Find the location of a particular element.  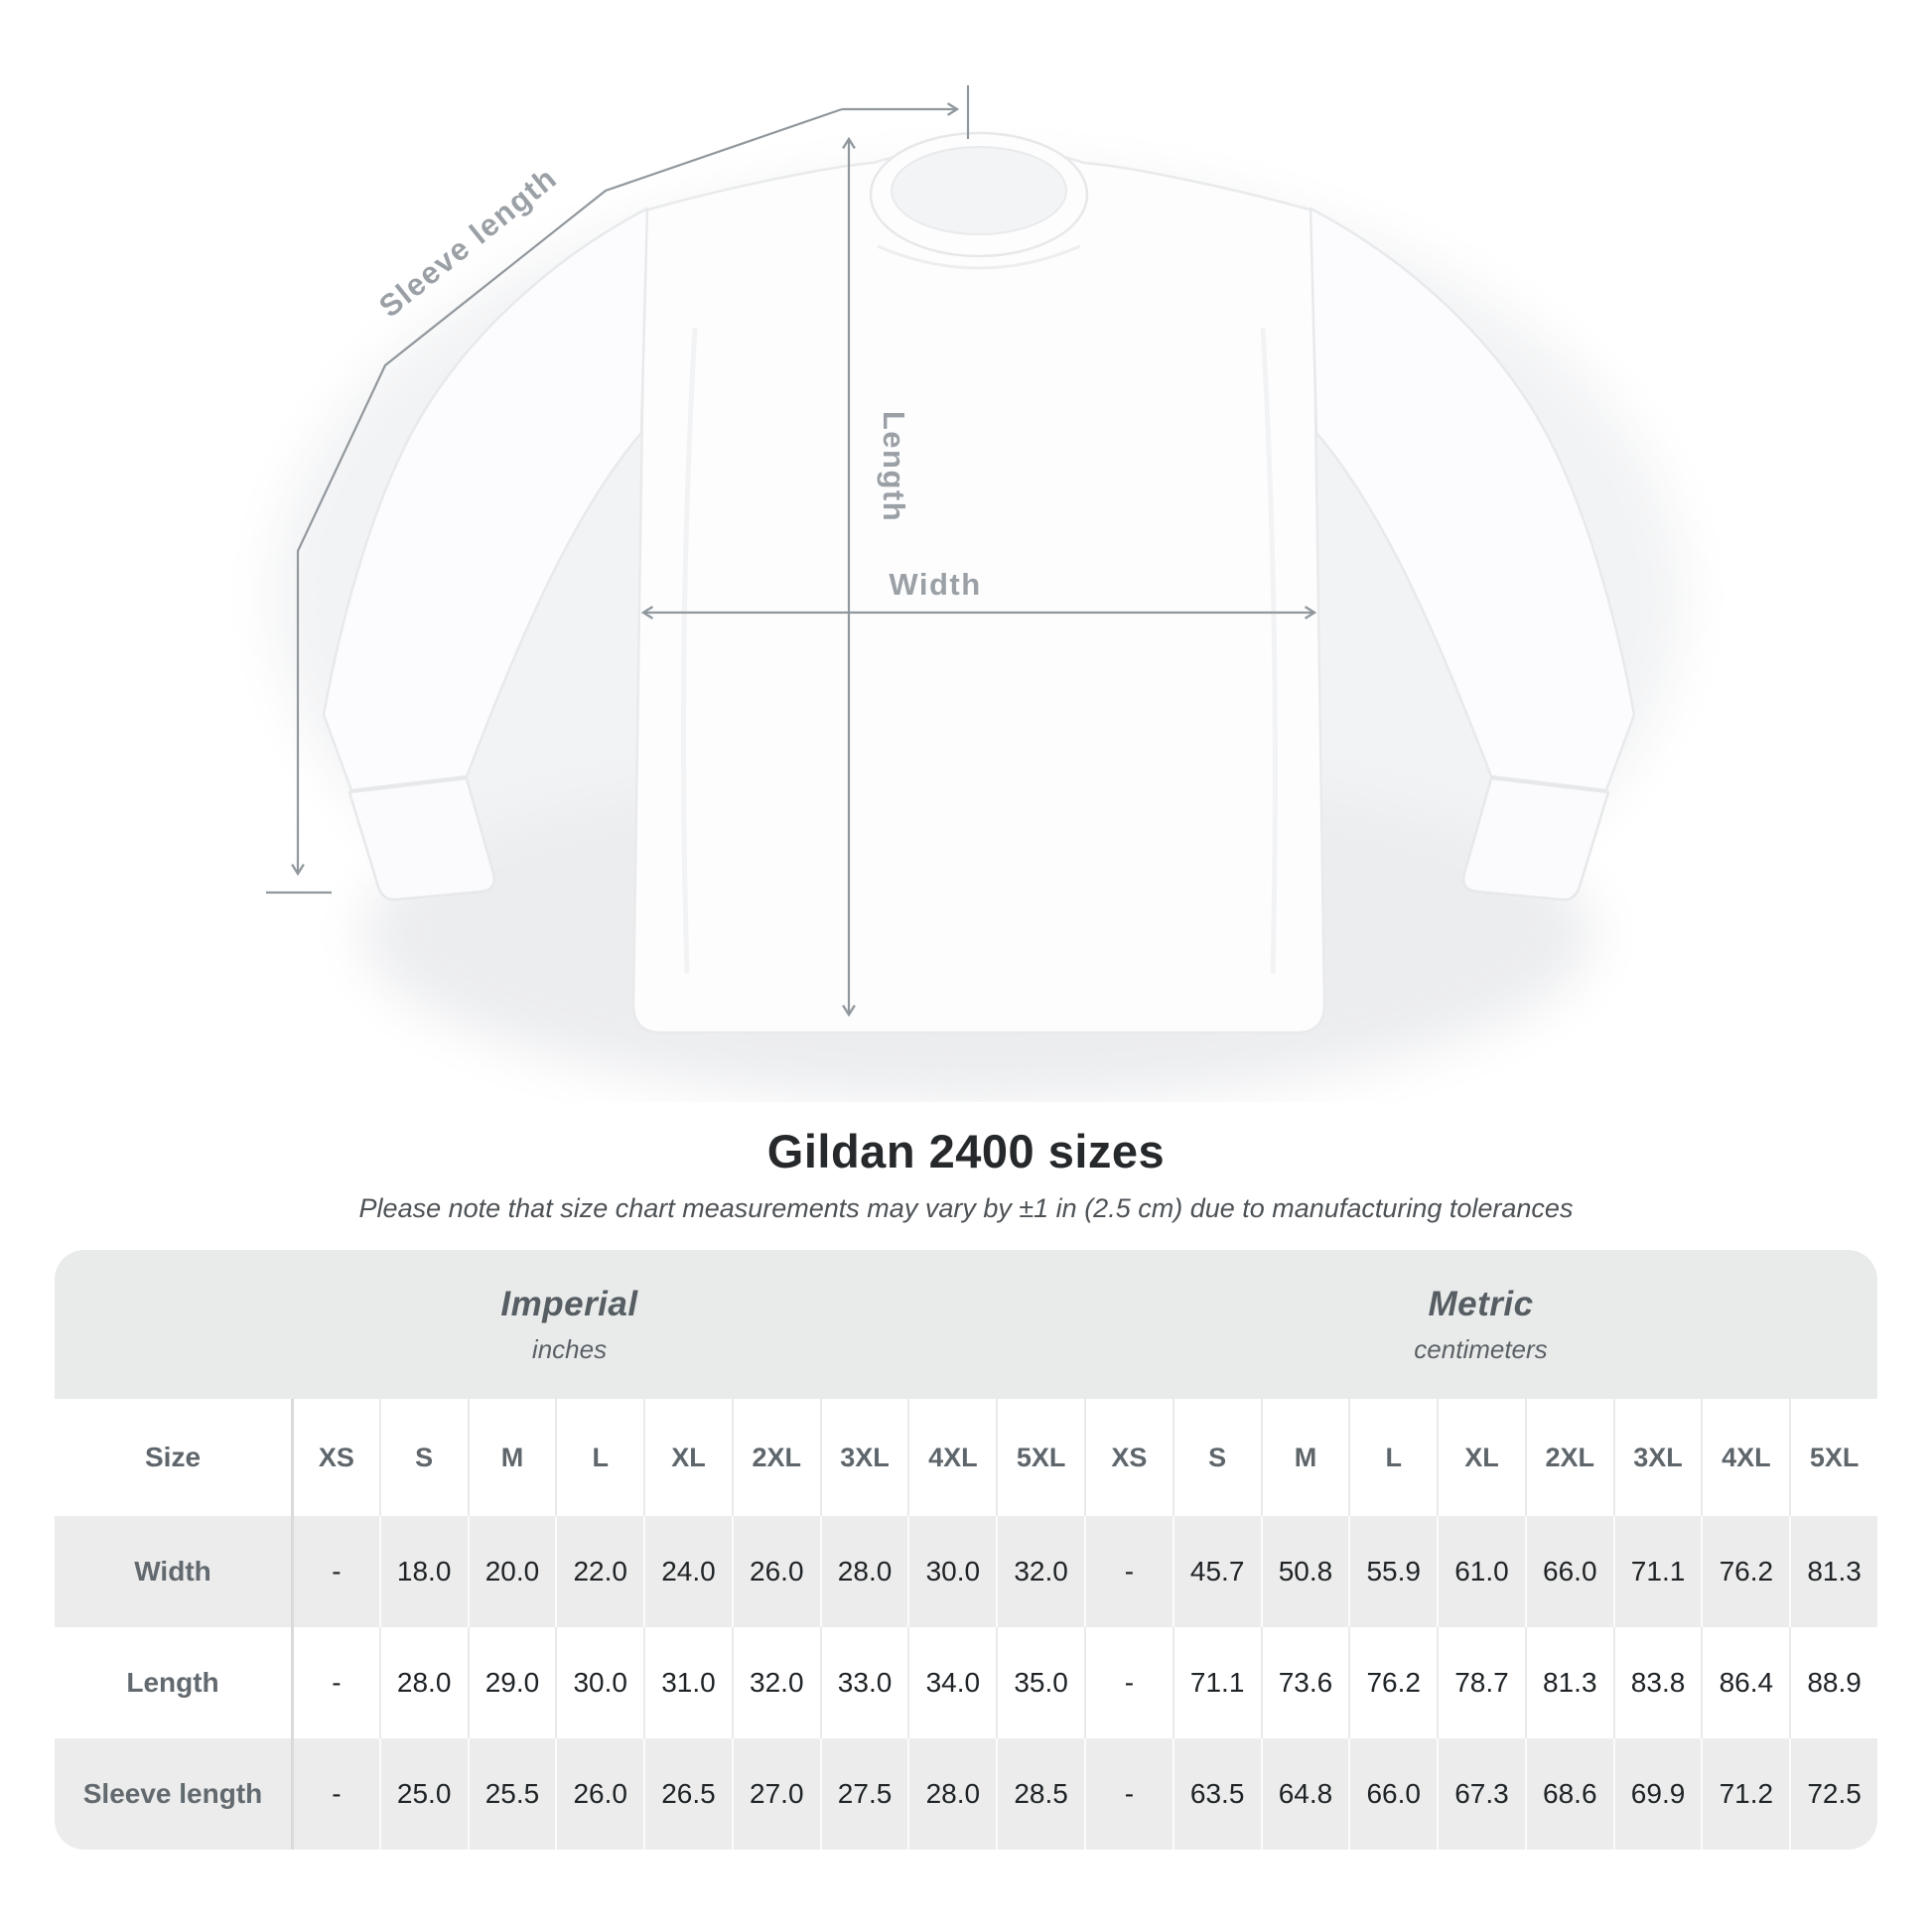

table-cell: 22.0 is located at coordinates (599, 1571).